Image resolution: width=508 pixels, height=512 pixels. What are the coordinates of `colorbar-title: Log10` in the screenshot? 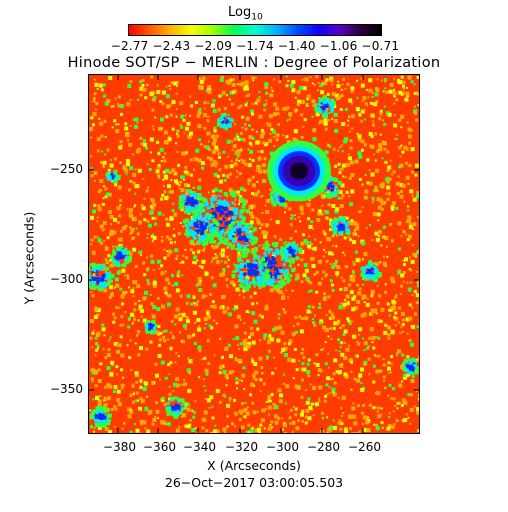 It's located at (245, 14).